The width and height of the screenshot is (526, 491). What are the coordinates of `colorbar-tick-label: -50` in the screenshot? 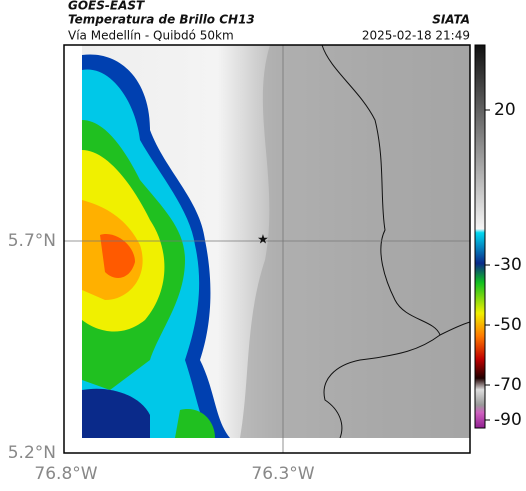 It's located at (508, 325).